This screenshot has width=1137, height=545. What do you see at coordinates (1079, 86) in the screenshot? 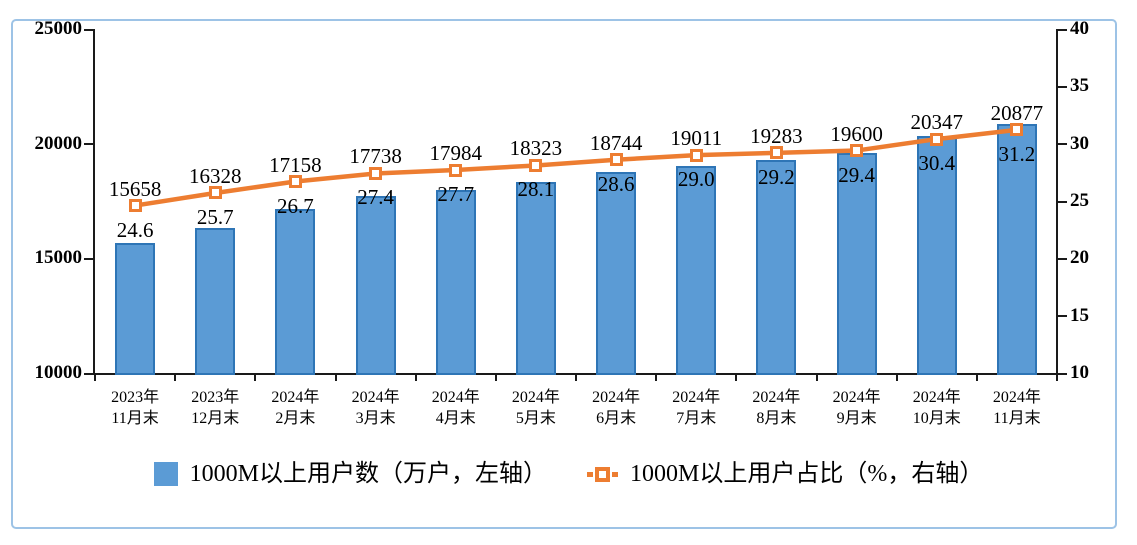
I see `right-axis-tick-label: 35` at bounding box center [1079, 86].